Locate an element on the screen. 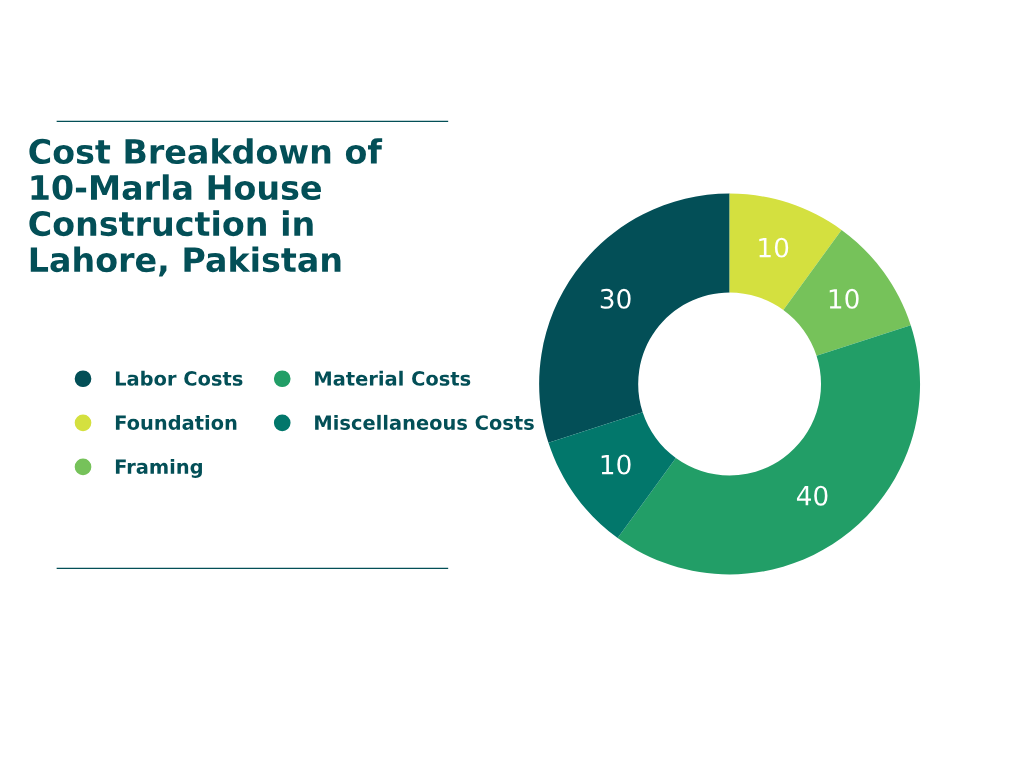 The image size is (1024, 768). legend-label: Labor Costs is located at coordinates (179, 378).